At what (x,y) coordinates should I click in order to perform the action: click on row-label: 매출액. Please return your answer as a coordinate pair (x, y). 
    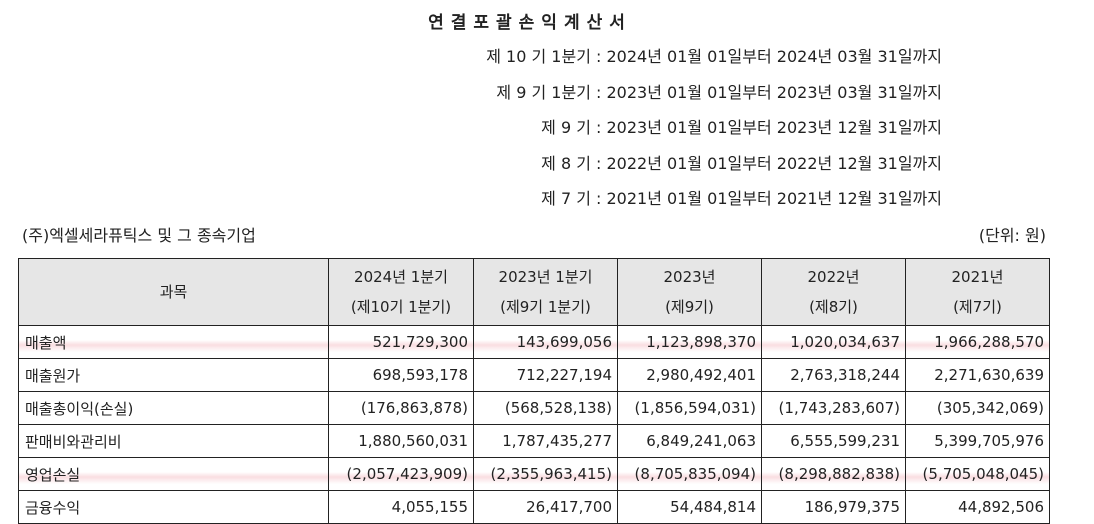
    Looking at the image, I should click on (173, 342).